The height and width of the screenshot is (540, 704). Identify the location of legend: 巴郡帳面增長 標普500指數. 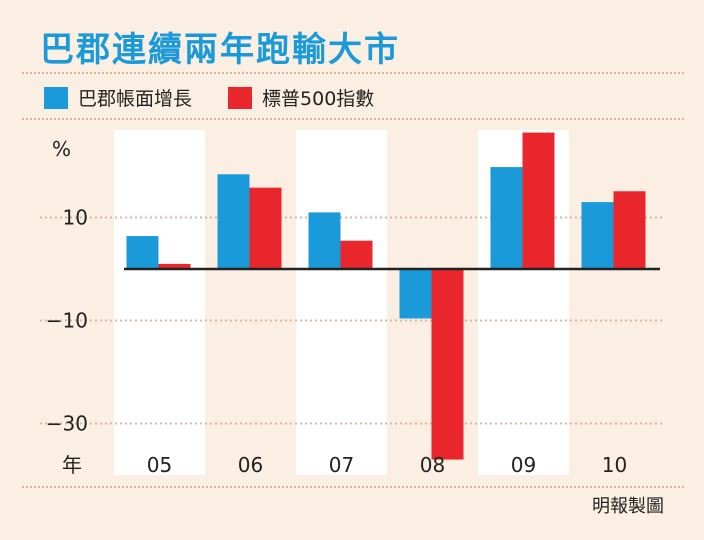
(222, 97).